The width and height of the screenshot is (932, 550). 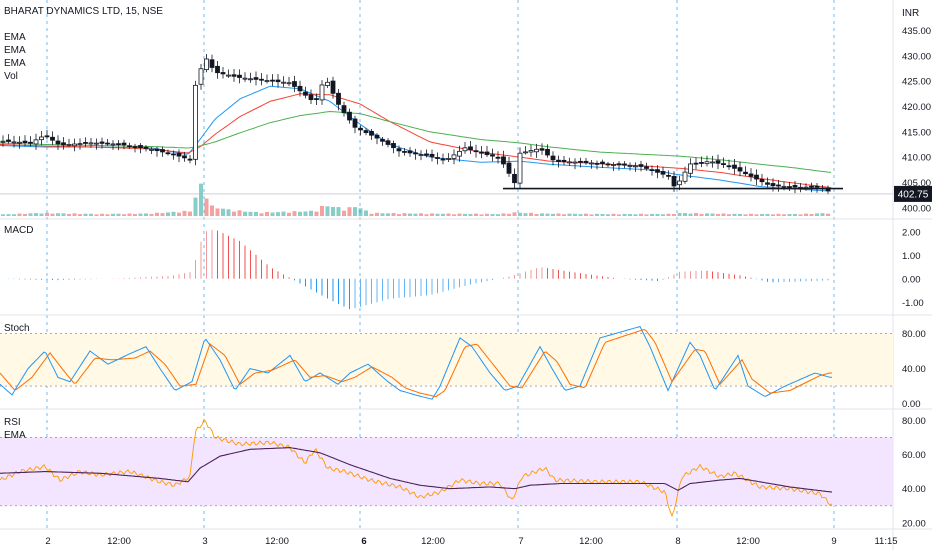 I want to click on legend-volume: Vol, so click(x=11, y=76).